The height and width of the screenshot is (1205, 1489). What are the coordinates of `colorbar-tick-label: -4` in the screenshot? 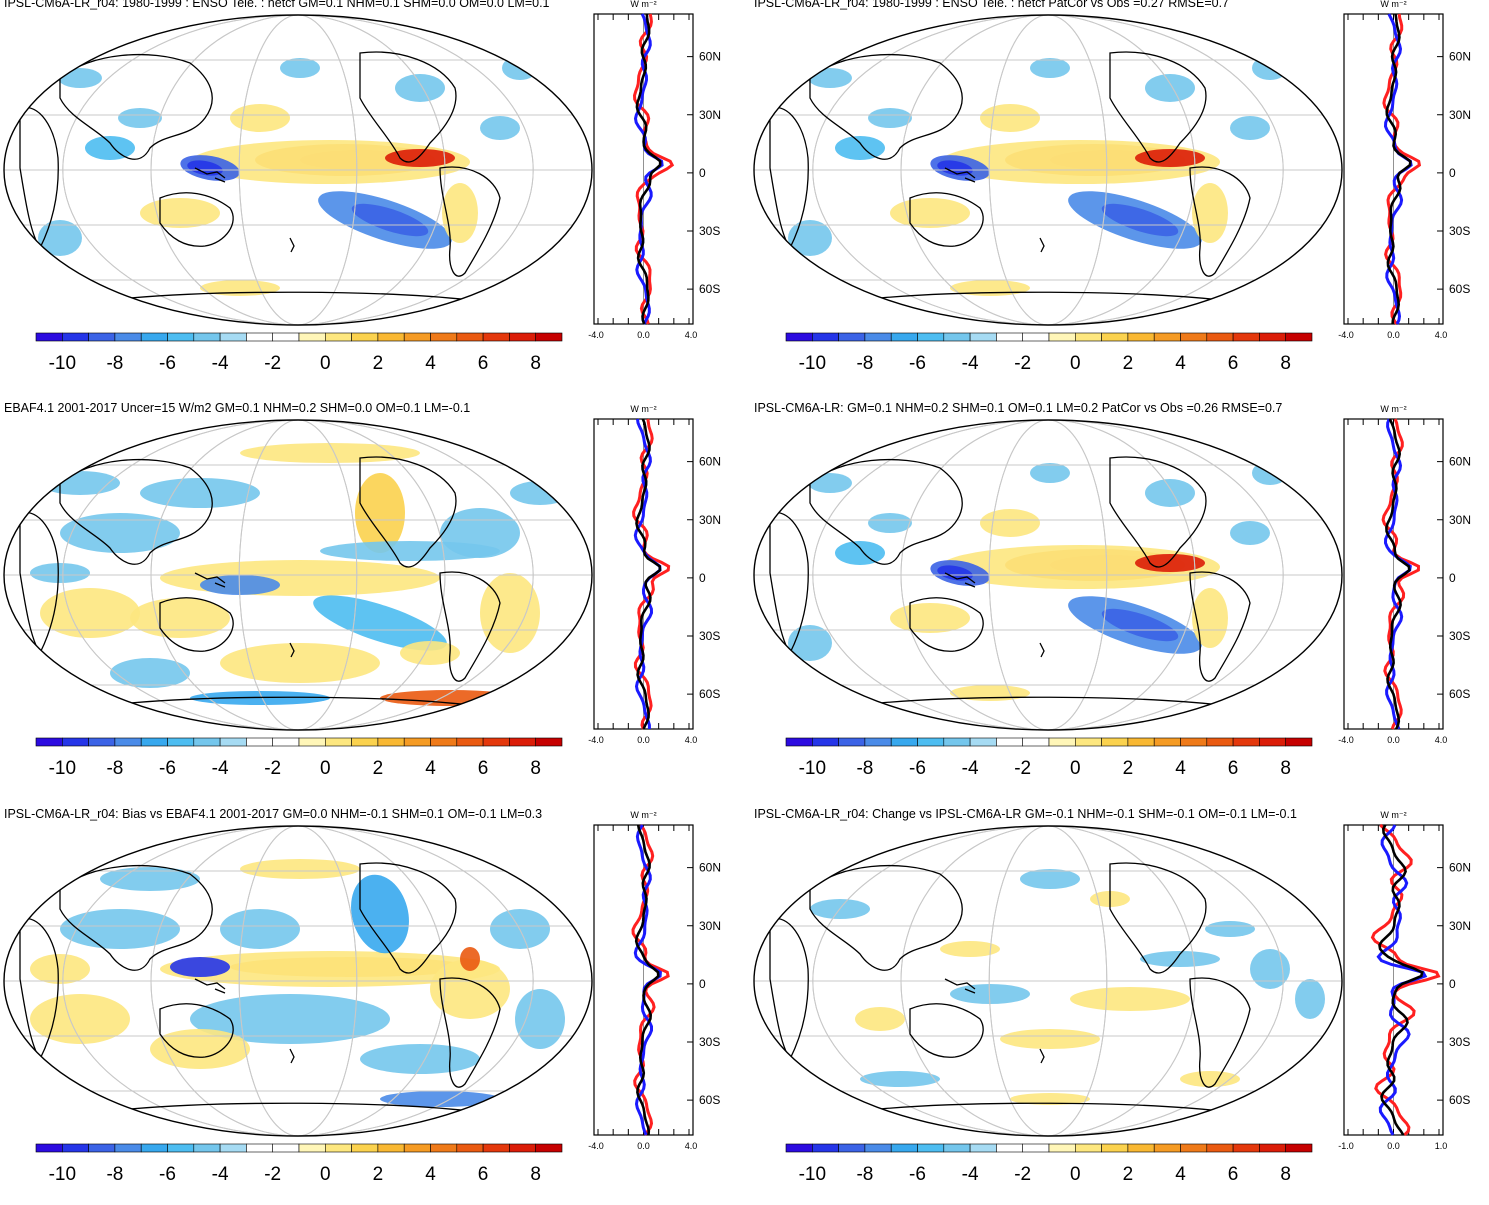 It's located at (220, 1174).